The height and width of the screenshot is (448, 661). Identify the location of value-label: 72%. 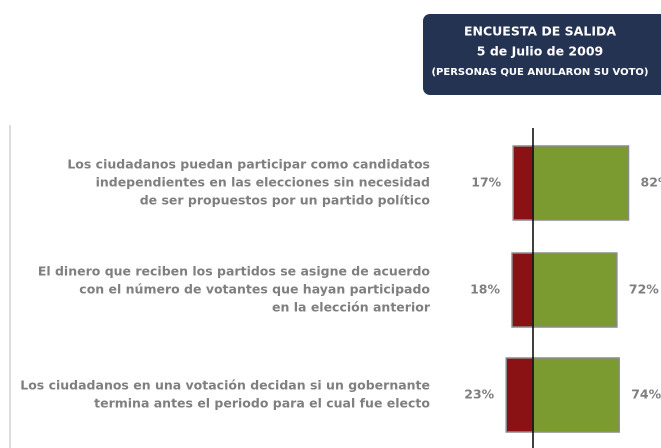
(644, 289).